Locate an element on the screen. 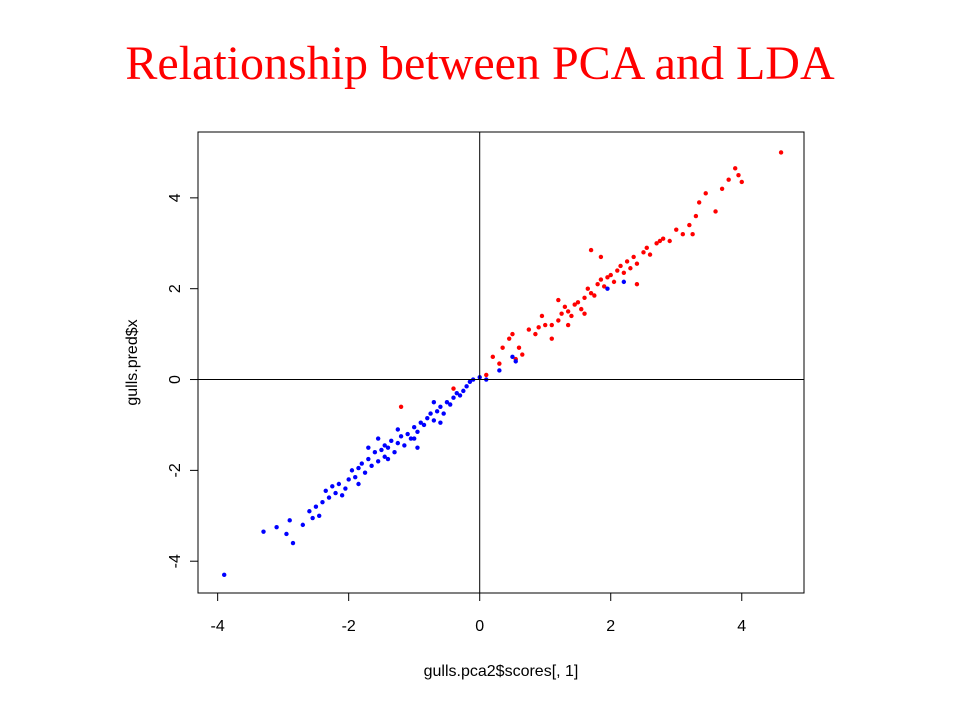 This screenshot has height=720, width=960. y-tick-label: -2 is located at coordinates (175, 470).